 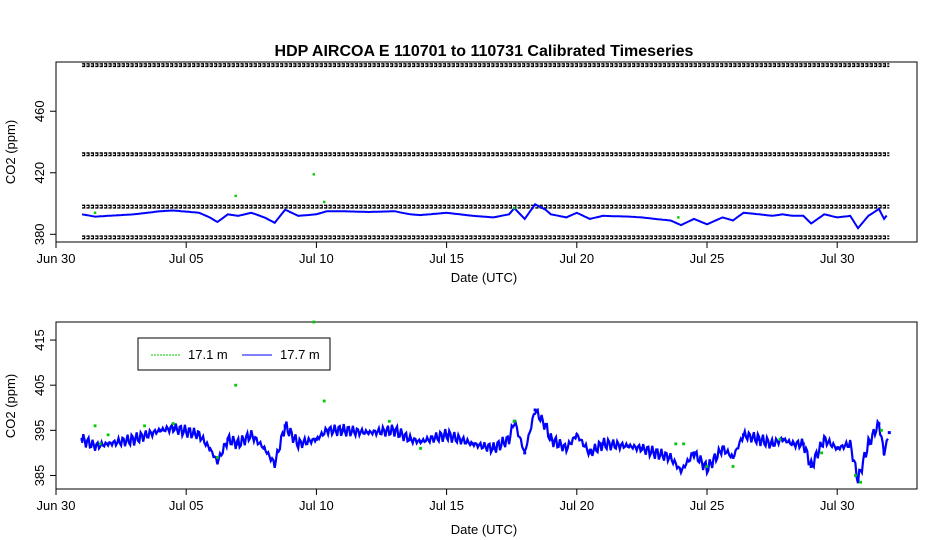 What do you see at coordinates (39, 385) in the screenshot?
I see `y-tick-label: 405` at bounding box center [39, 385].